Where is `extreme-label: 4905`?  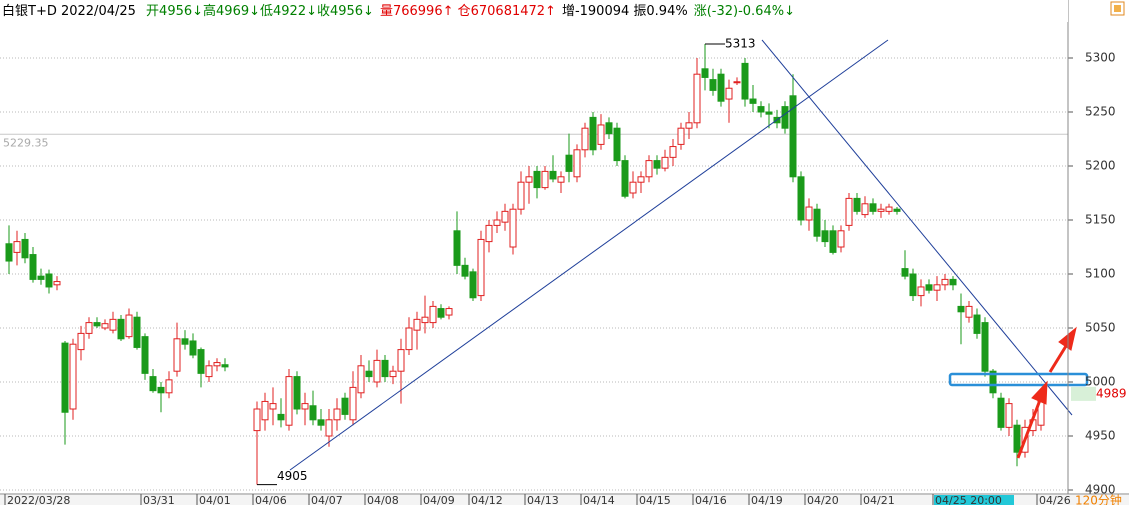
extreme-label: 4905 is located at coordinates (292, 476).